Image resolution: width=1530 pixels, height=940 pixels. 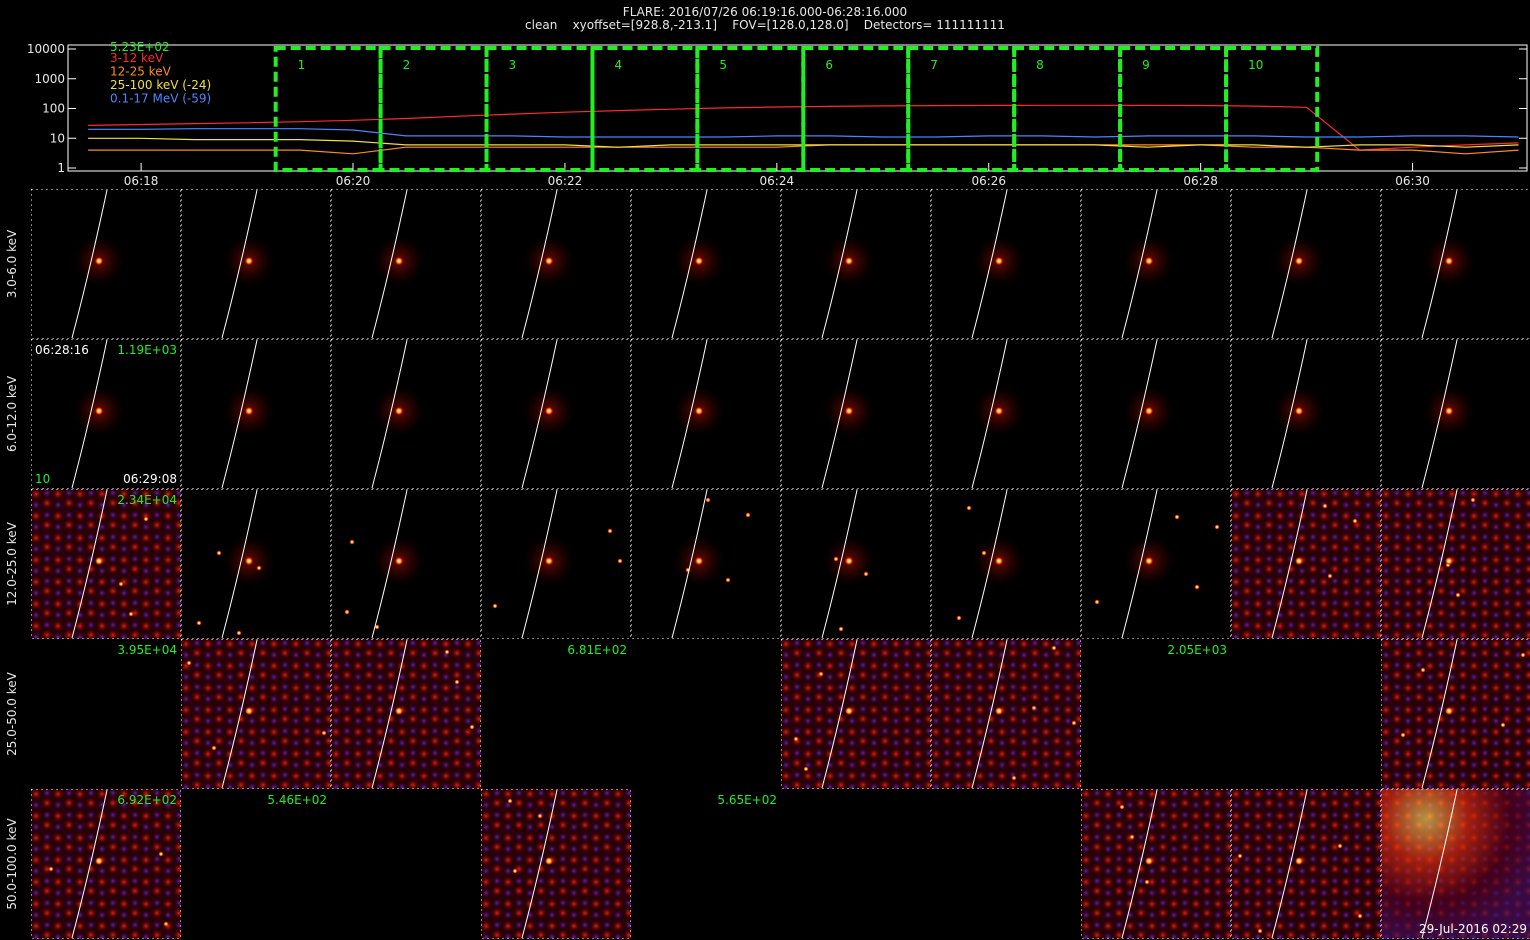 I want to click on legend-label: 0.1-17 MeV (-59), so click(x=160, y=99).